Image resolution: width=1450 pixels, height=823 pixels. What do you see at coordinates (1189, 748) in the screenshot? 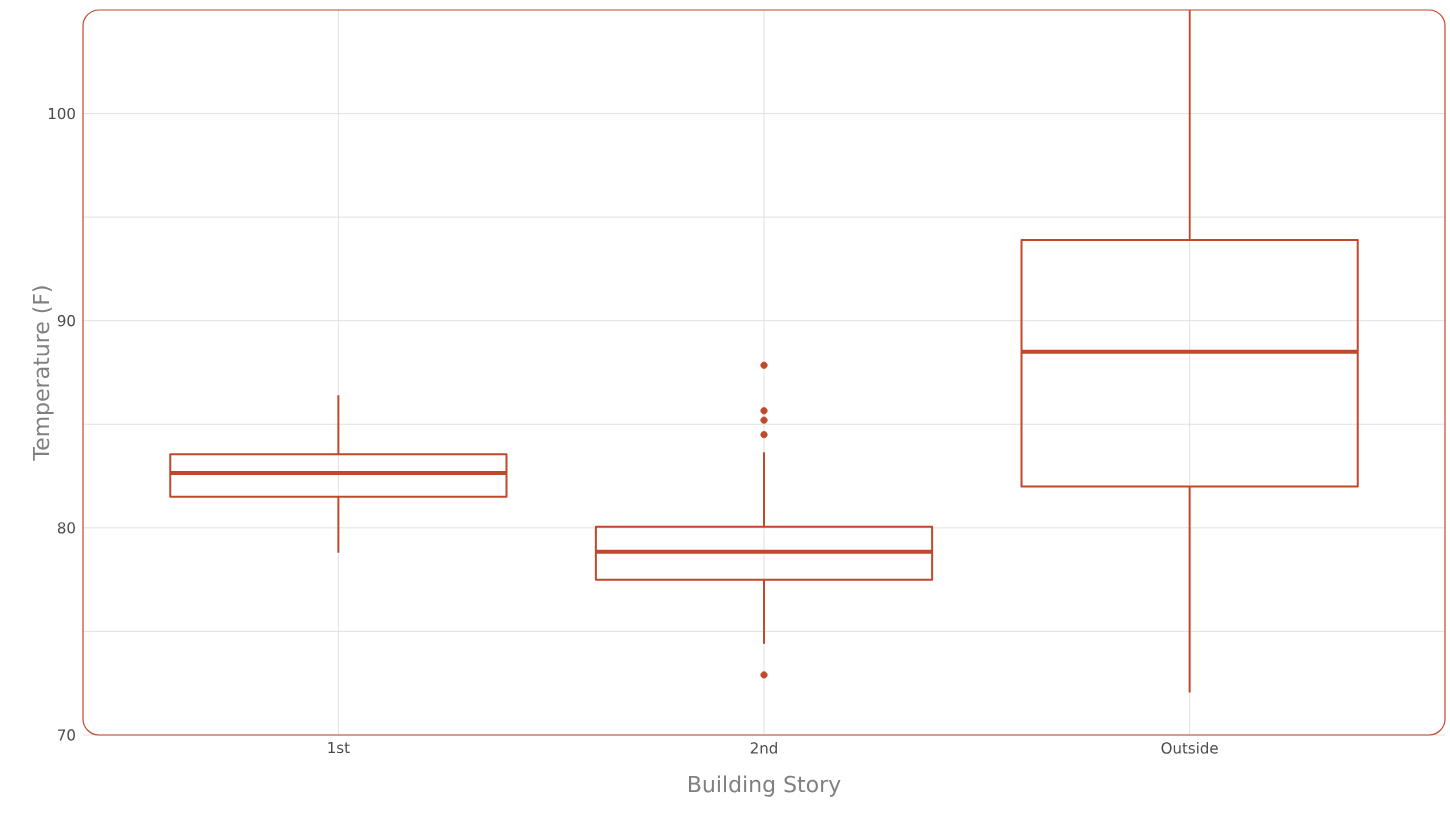
I see `x-tick-label: Outside` at bounding box center [1189, 748].